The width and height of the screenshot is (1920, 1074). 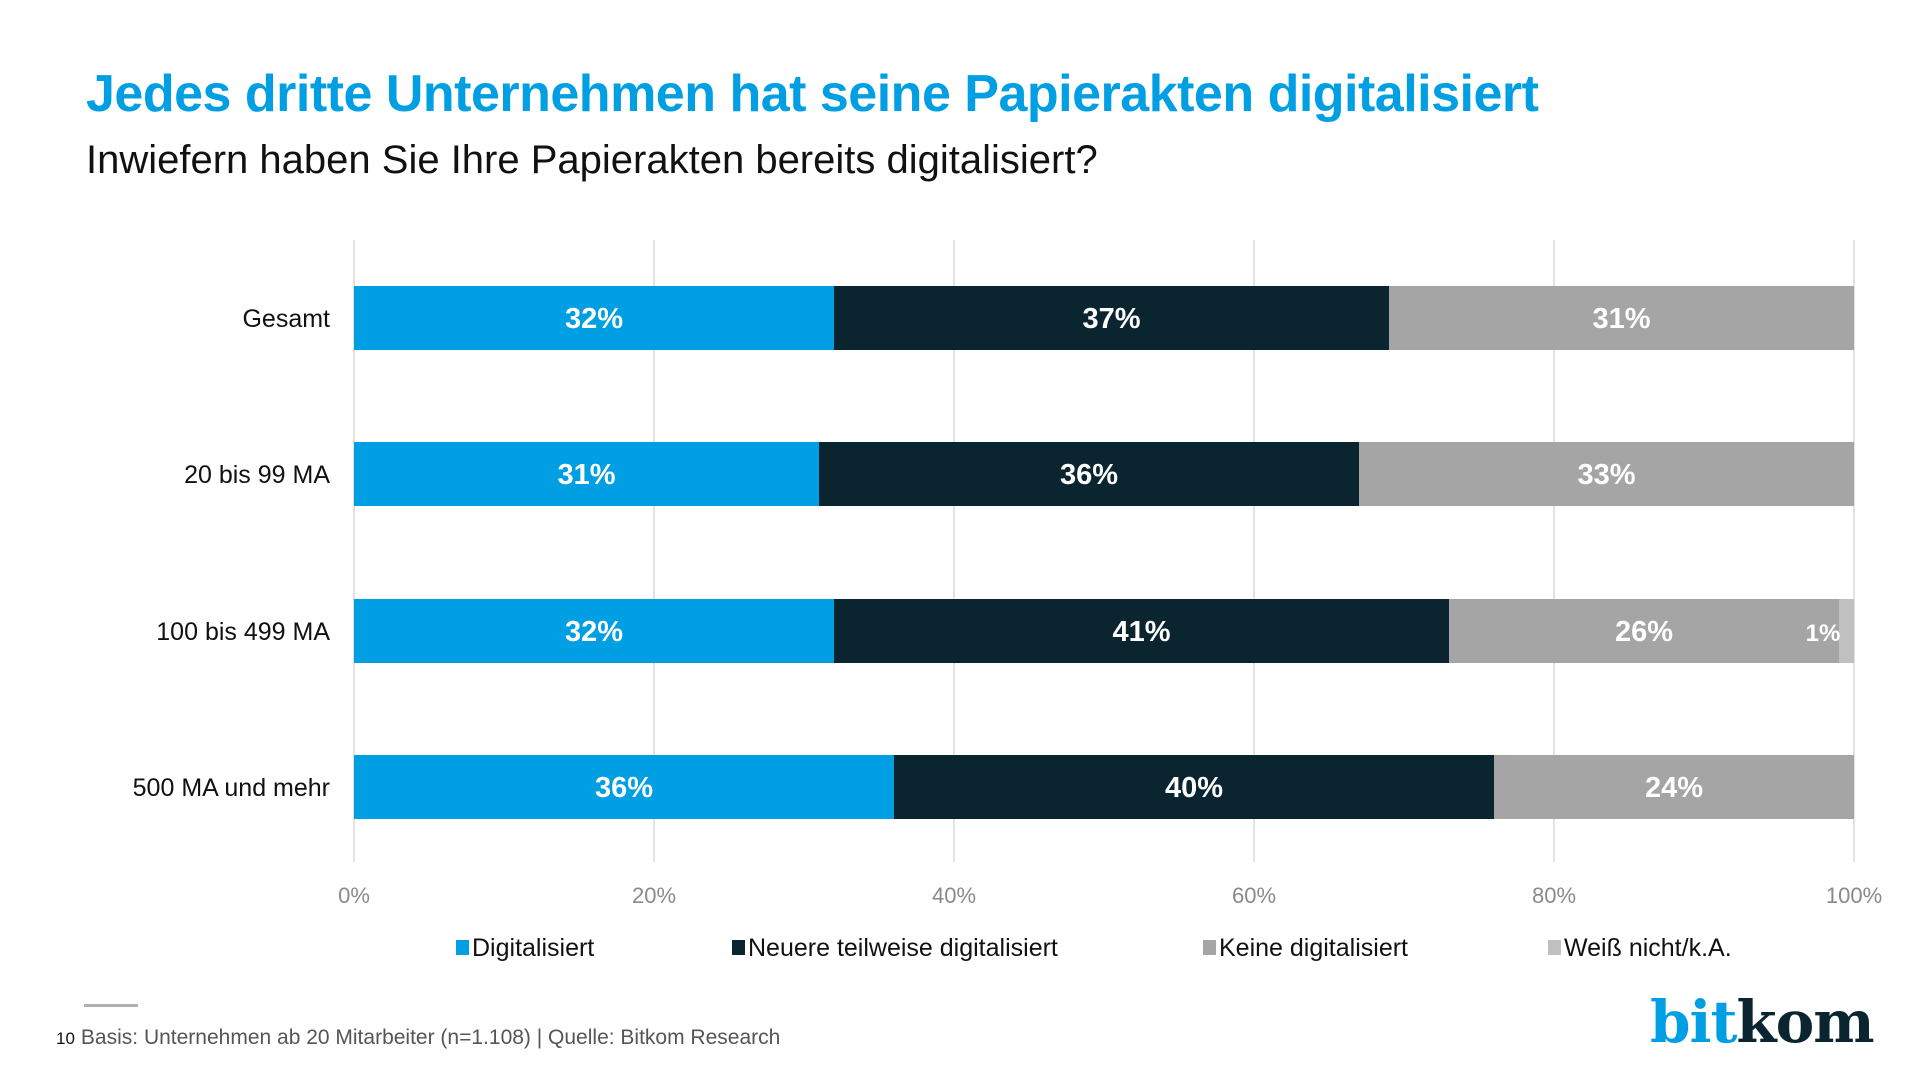 What do you see at coordinates (1648, 948) in the screenshot?
I see `legend-label: Weiß nicht/k.A.` at bounding box center [1648, 948].